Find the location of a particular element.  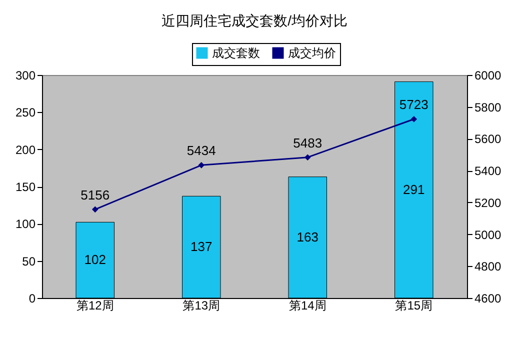

chart-title: 近四周住宅成交套数/均价对比 is located at coordinates (255, 20).